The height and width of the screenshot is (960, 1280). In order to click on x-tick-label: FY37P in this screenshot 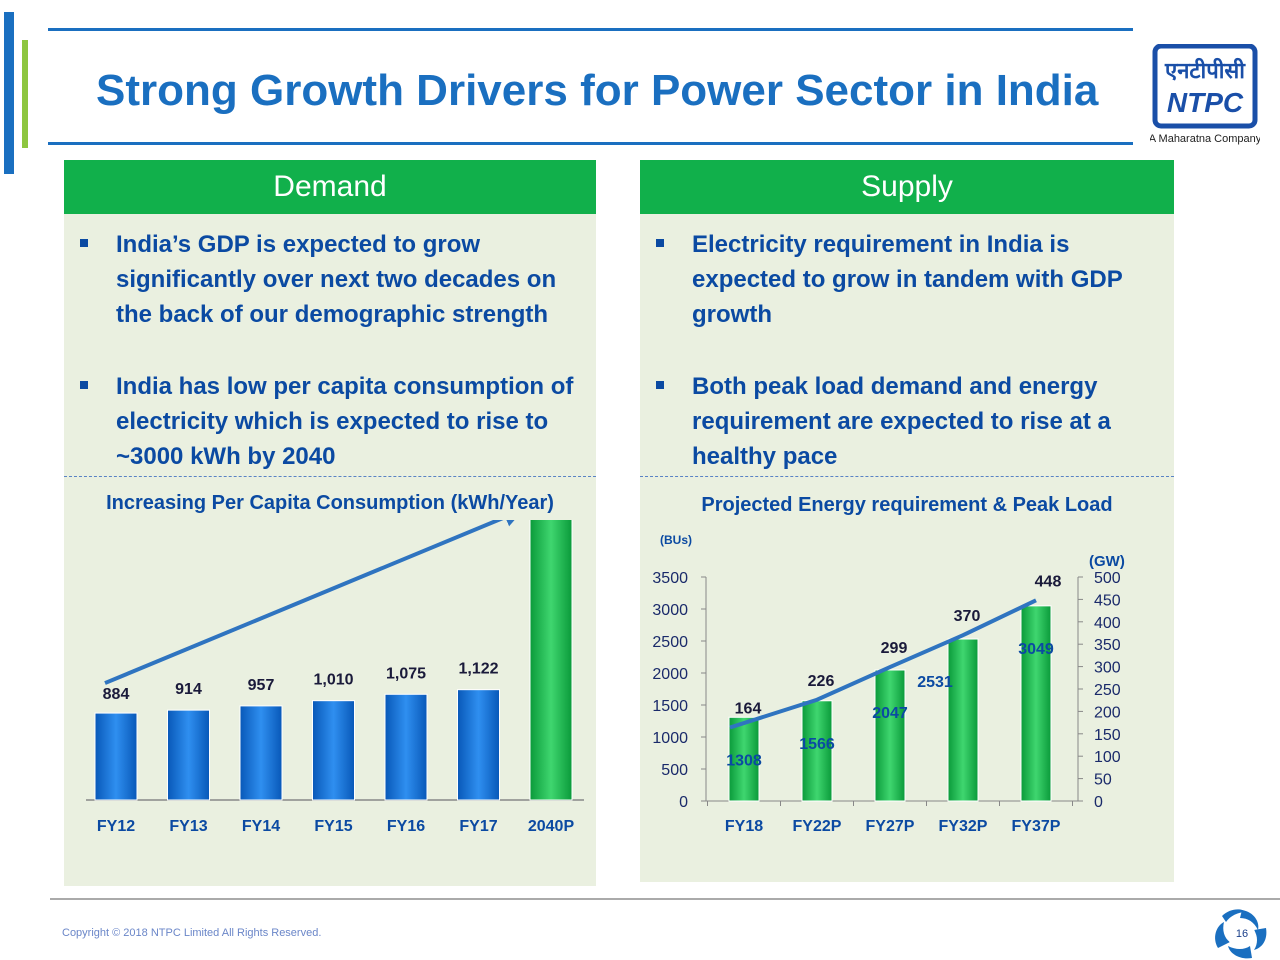, I will do `click(1036, 826)`.